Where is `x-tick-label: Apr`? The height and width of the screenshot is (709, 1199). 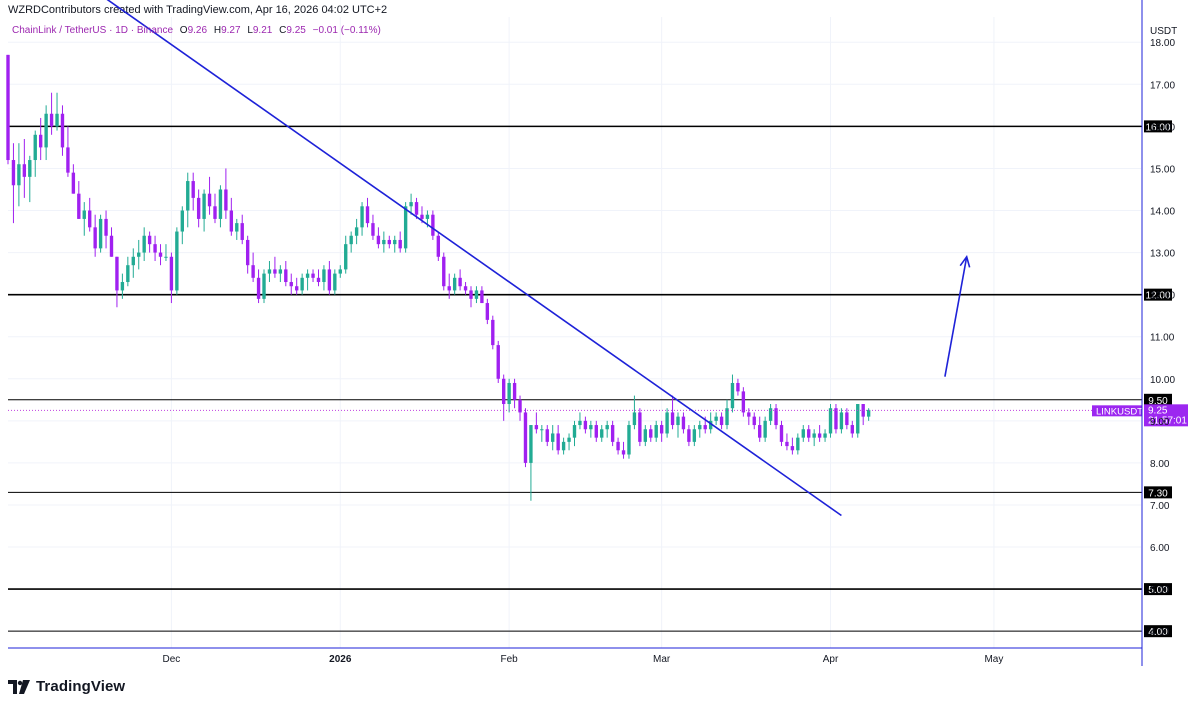 x-tick-label: Apr is located at coordinates (831, 659).